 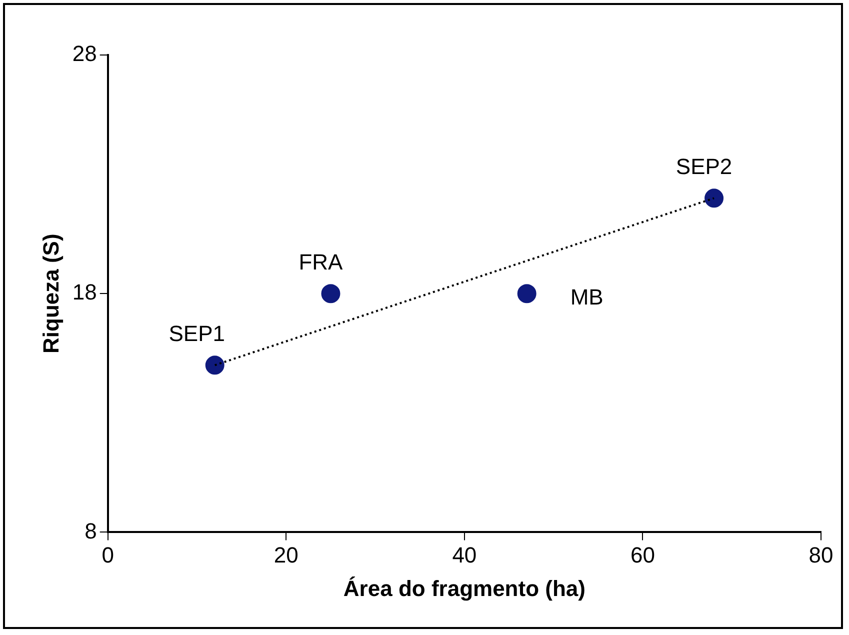 What do you see at coordinates (108, 555) in the screenshot?
I see `x-tick-label: 0` at bounding box center [108, 555].